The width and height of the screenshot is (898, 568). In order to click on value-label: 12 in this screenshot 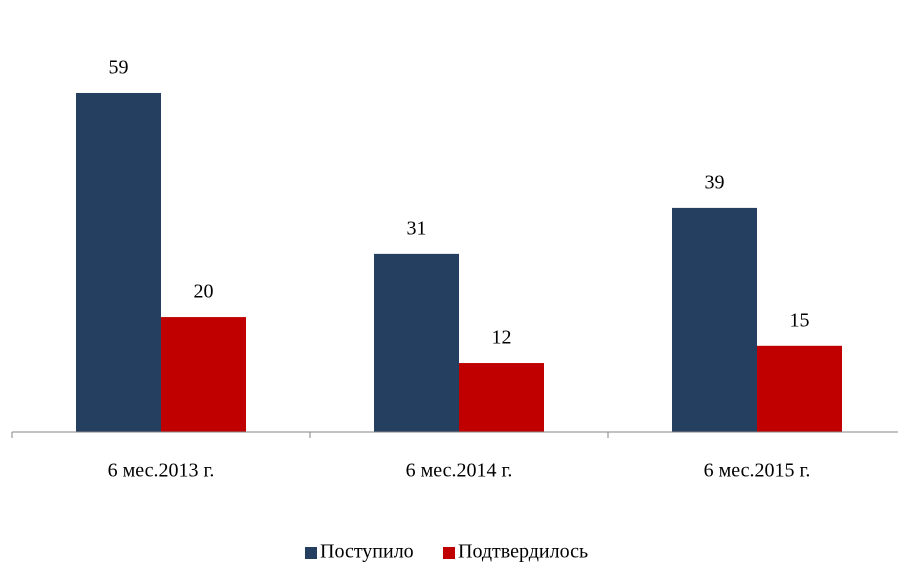, I will do `click(502, 338)`.